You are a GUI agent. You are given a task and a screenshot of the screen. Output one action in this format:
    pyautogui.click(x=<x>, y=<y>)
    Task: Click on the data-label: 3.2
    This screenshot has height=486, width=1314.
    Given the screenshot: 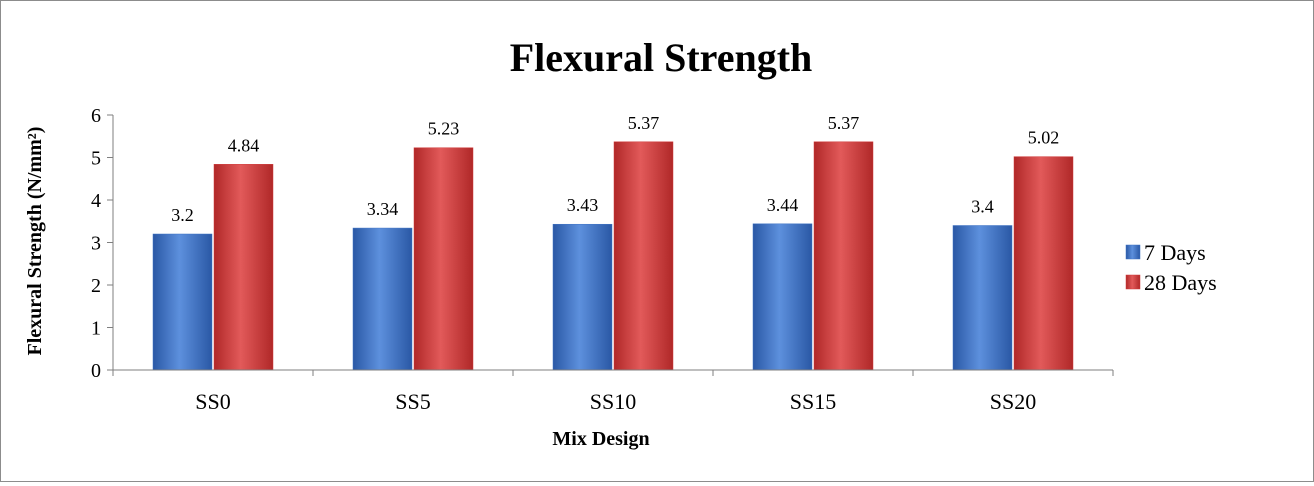 What is the action you would take?
    pyautogui.click(x=182, y=215)
    